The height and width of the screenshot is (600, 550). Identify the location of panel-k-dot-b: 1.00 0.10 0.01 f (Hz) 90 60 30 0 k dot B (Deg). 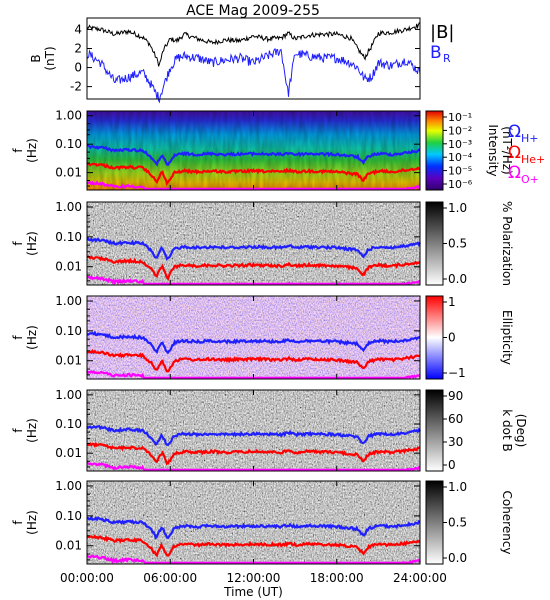
(269, 430).